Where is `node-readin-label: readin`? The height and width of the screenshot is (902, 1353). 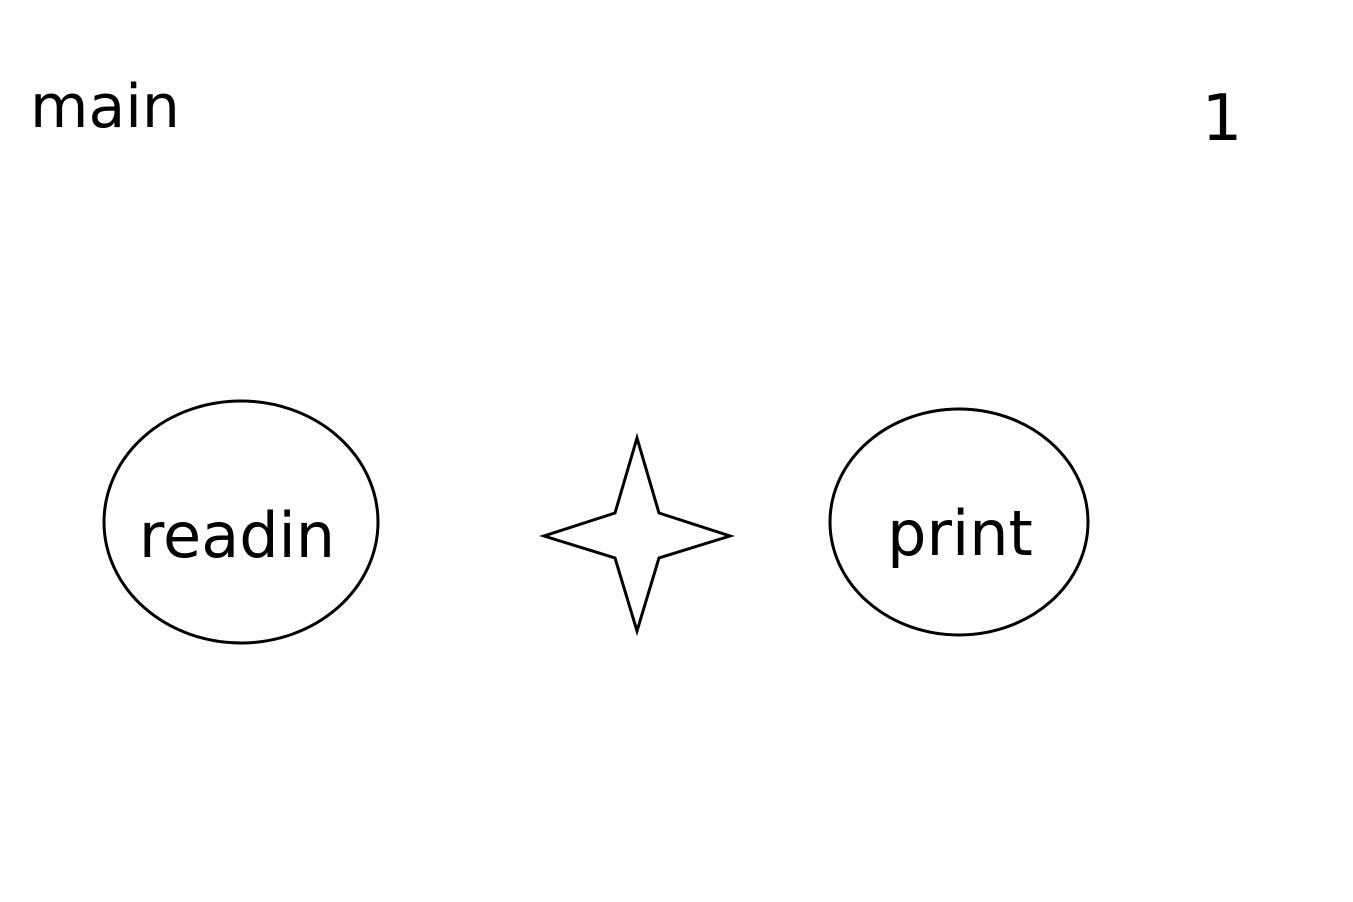 node-readin-label: readin is located at coordinates (237, 535).